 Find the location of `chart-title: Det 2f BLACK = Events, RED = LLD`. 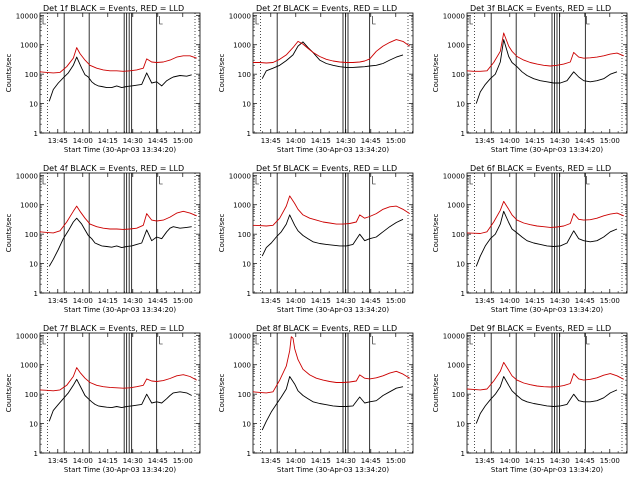

chart-title: Det 2f BLACK = Events, RED = LLD is located at coordinates (326, 8).